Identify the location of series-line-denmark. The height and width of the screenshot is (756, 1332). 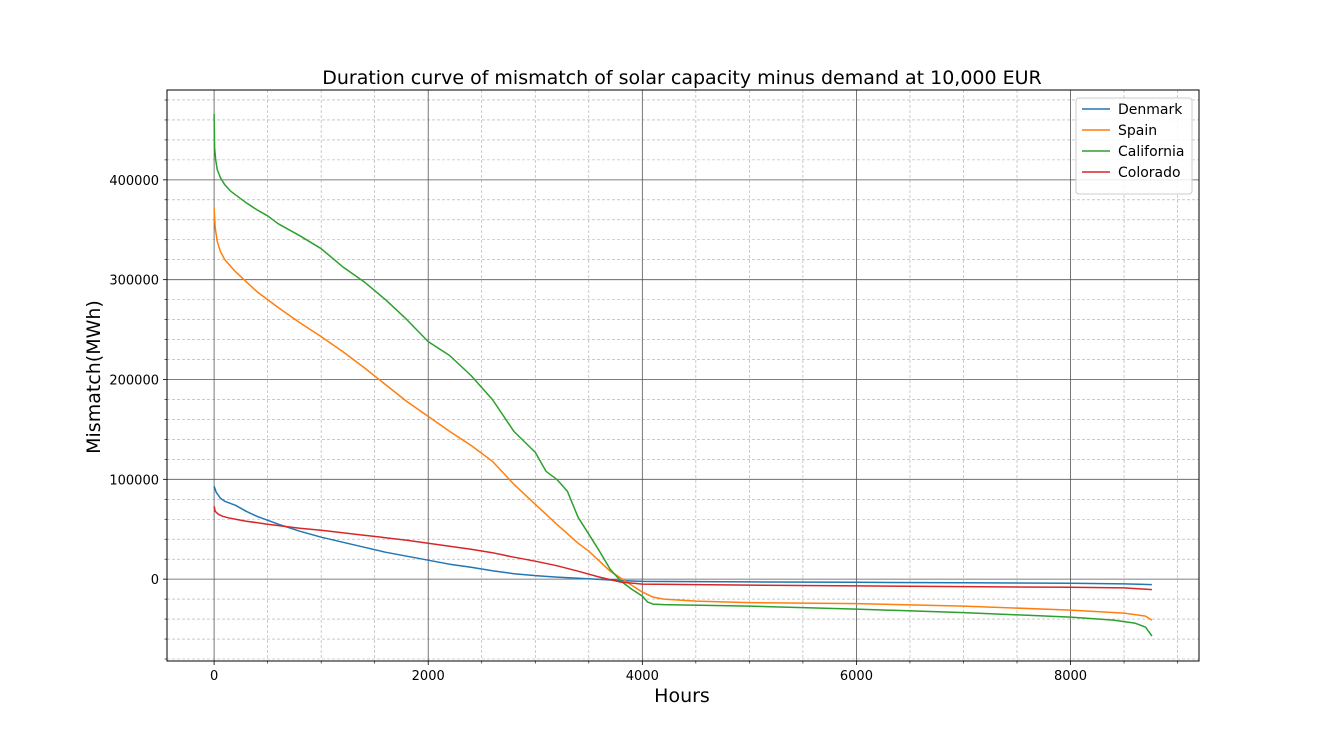
(682, 536).